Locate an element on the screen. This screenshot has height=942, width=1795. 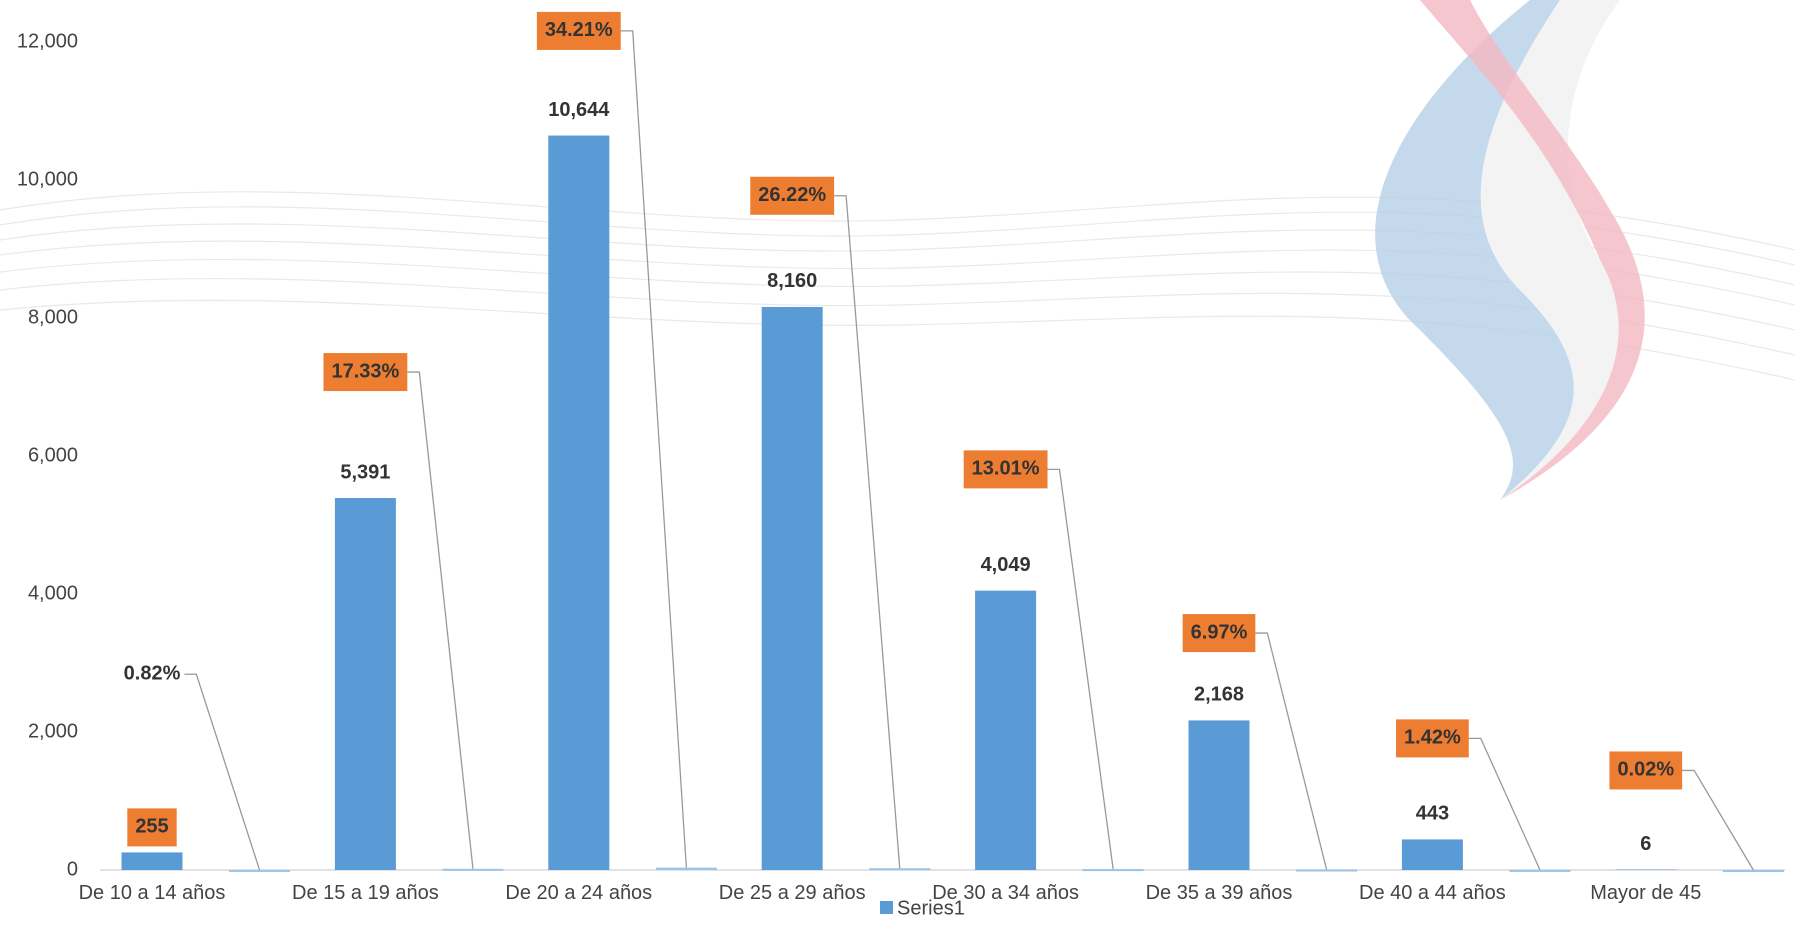
data-label: 0.82% is located at coordinates (152, 674).